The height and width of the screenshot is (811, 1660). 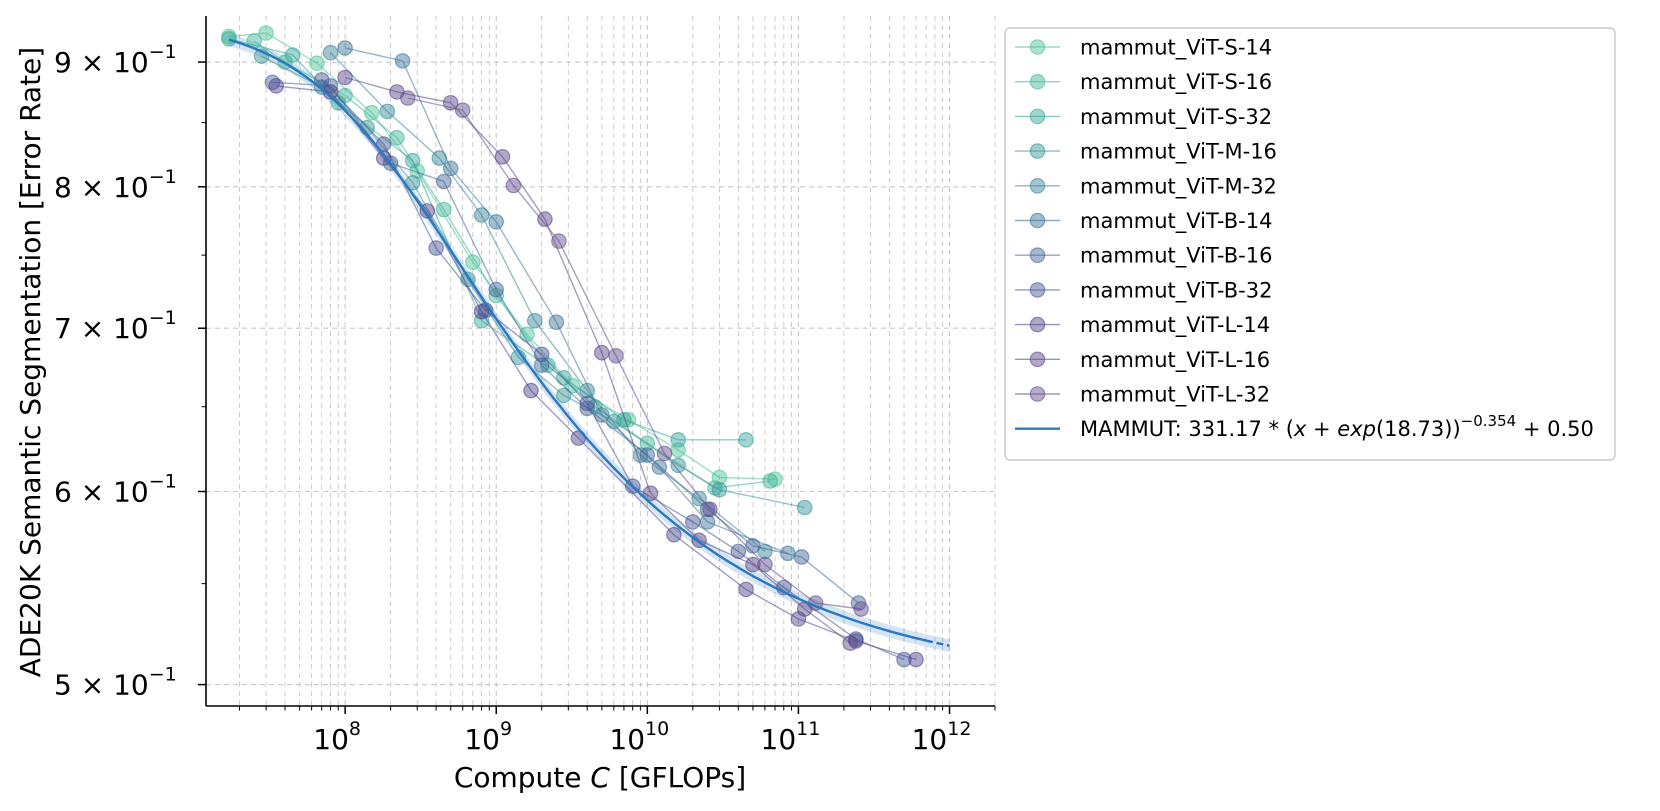 I want to click on legend-label: mammut_ViT-L-32, so click(x=1175, y=395).